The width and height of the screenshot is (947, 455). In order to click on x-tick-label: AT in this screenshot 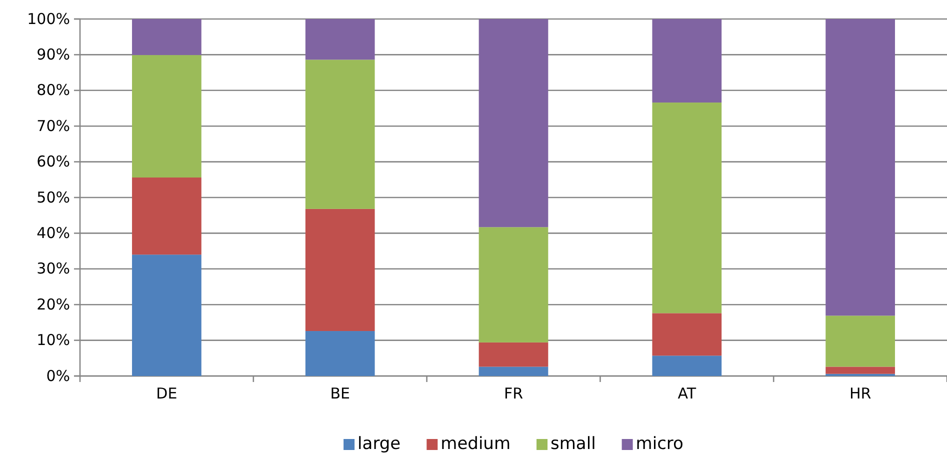, I will do `click(687, 393)`.